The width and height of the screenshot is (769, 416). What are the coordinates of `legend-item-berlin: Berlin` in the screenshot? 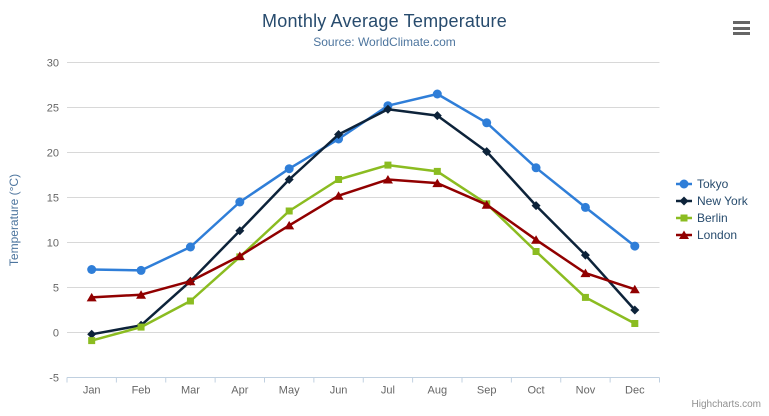 It's located at (712, 218).